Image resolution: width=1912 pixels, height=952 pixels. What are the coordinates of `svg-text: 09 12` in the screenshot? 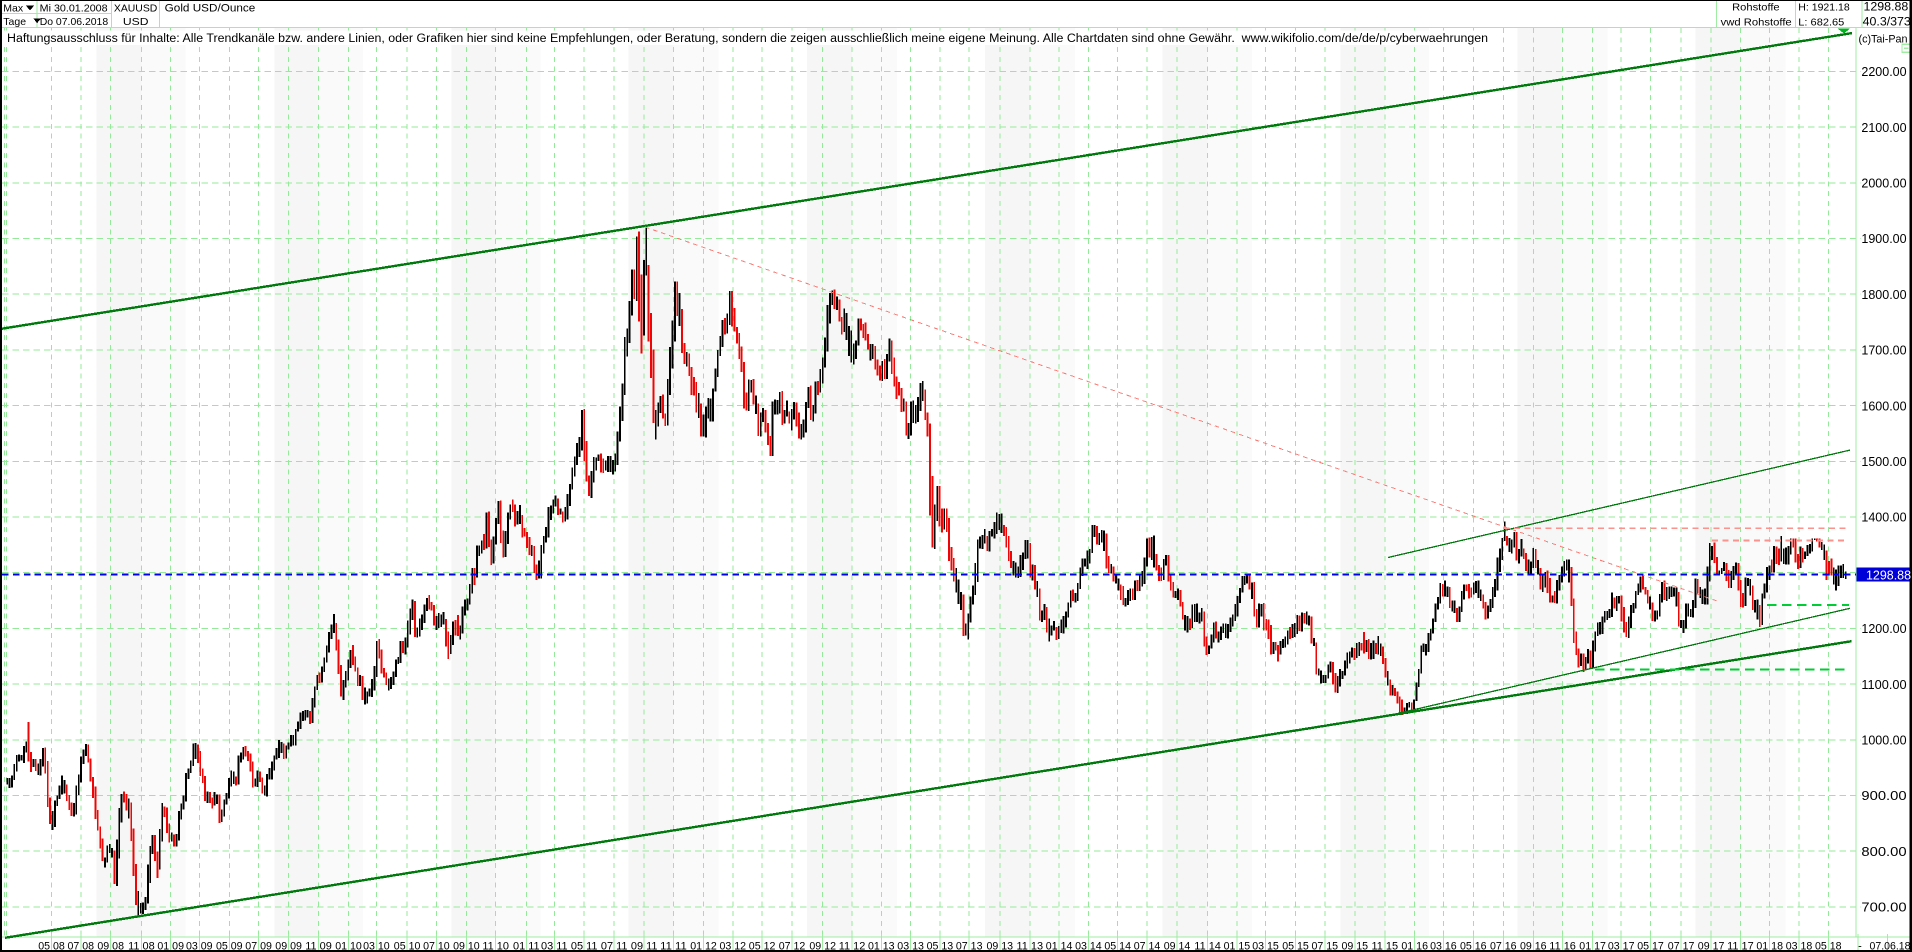 It's located at (822, 946).